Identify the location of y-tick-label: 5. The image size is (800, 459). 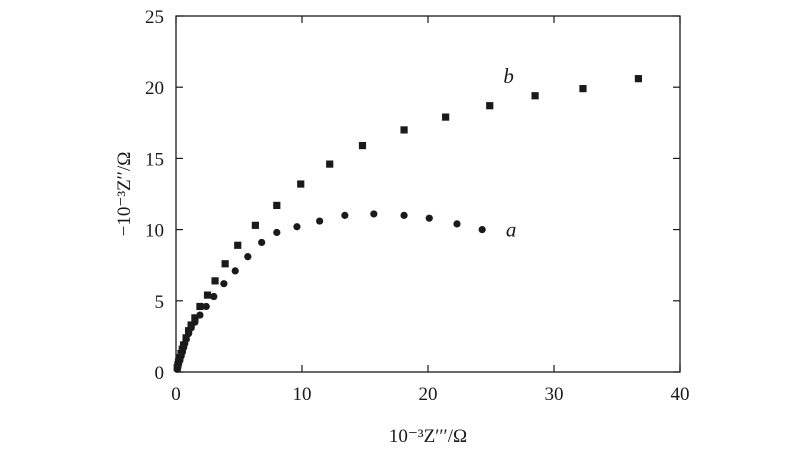
(160, 302).